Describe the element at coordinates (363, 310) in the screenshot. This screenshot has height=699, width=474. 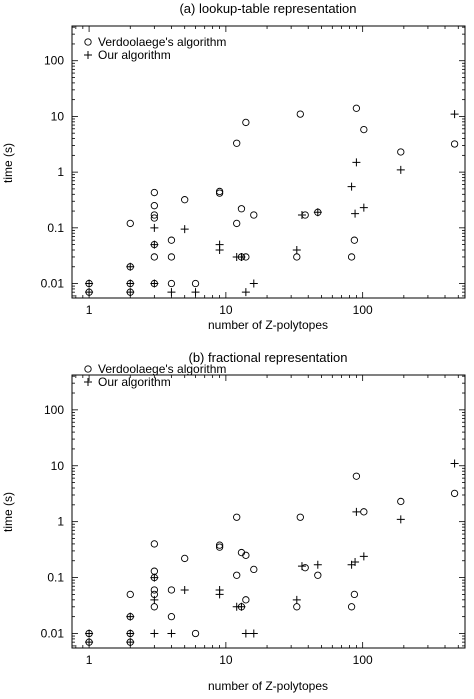
I see `x-tick-label: 100` at that location.